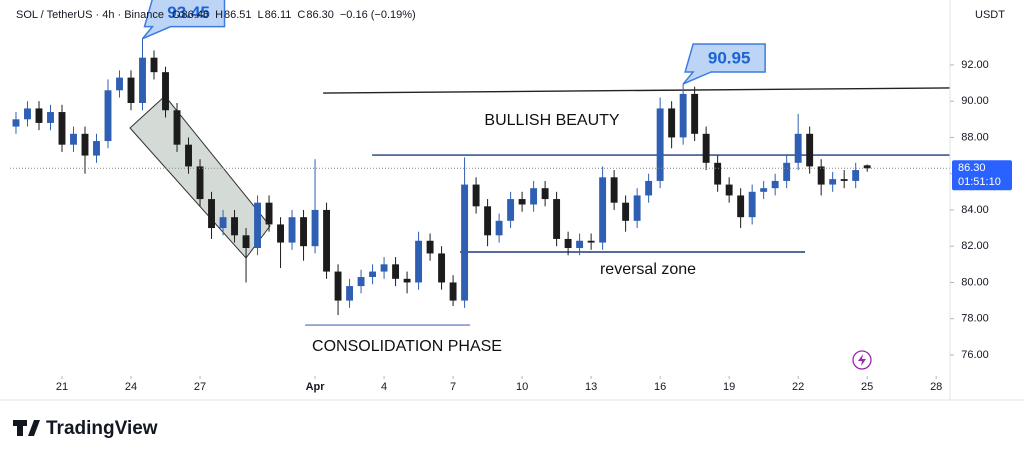  What do you see at coordinates (102, 428) in the screenshot?
I see `brand-name: TradingView` at bounding box center [102, 428].